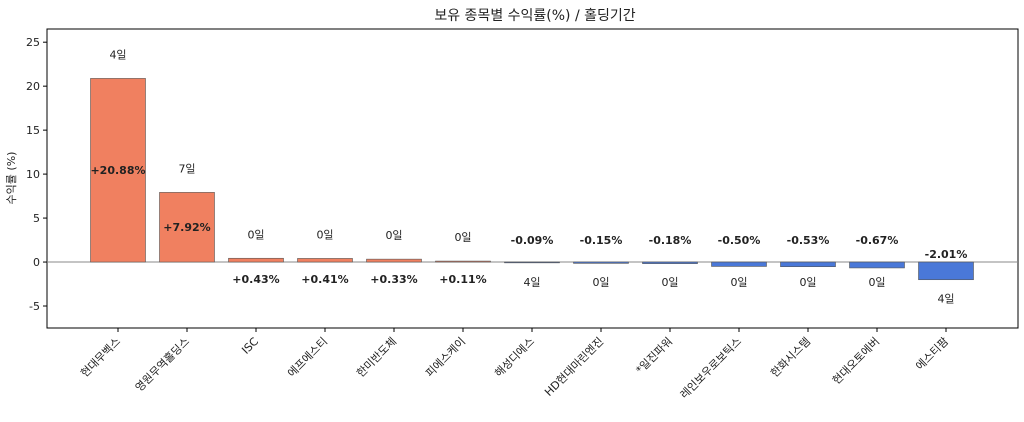 The height and width of the screenshot is (422, 1024). What do you see at coordinates (33, 42) in the screenshot?
I see `y-tick-label: 25` at bounding box center [33, 42].